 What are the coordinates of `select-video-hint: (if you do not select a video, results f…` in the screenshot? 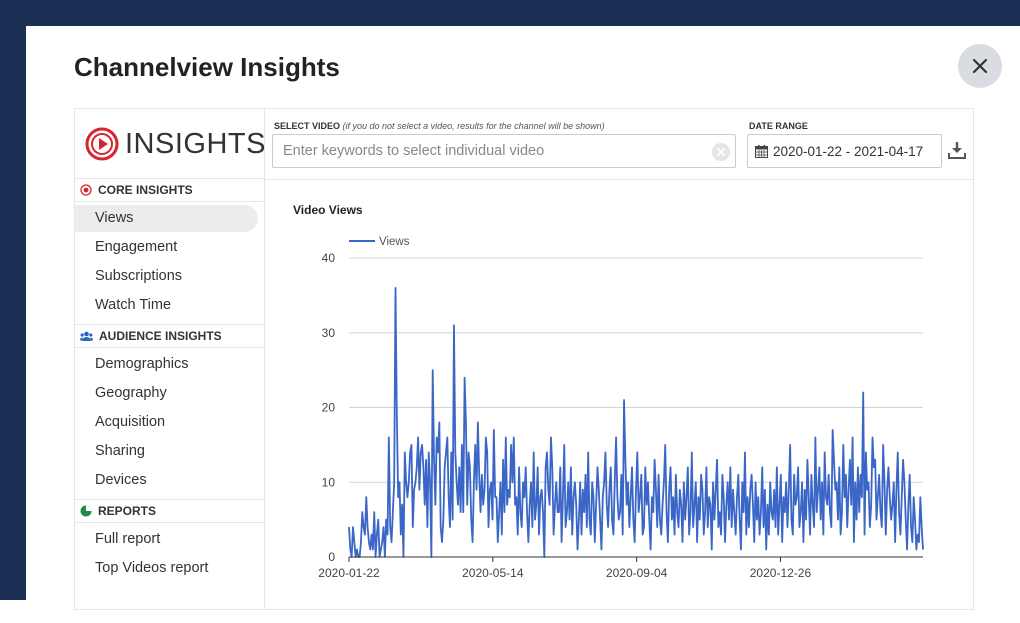 It's located at (473, 126).